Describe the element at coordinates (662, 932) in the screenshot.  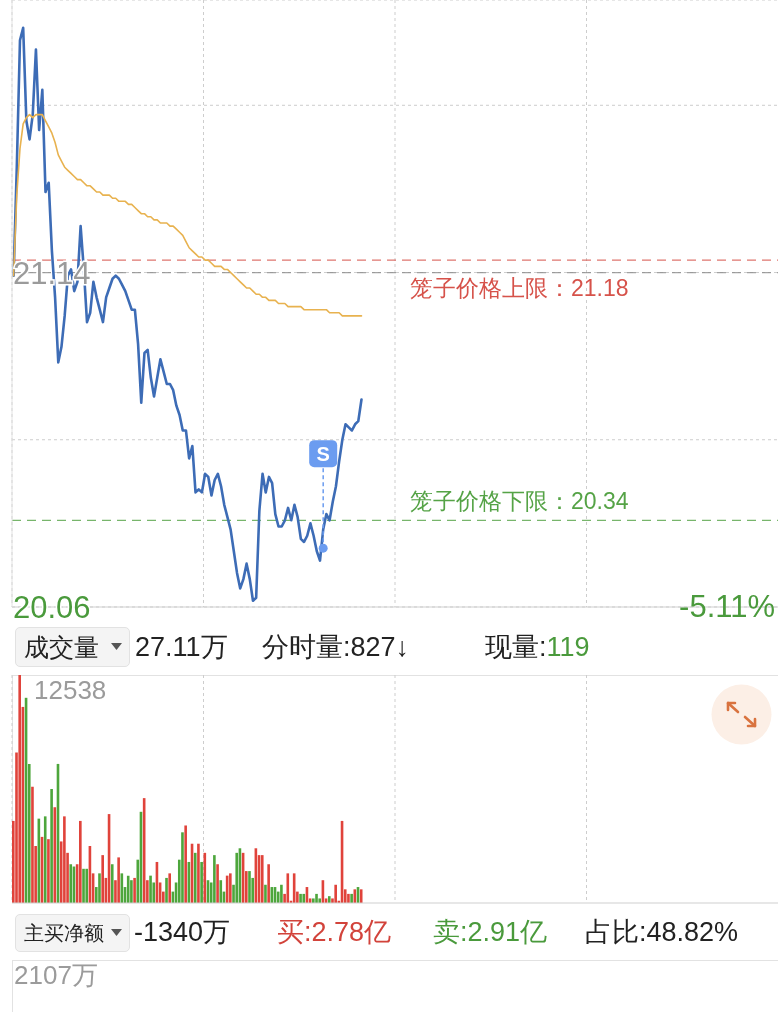
I see `text: 占比:48.82%` at that location.